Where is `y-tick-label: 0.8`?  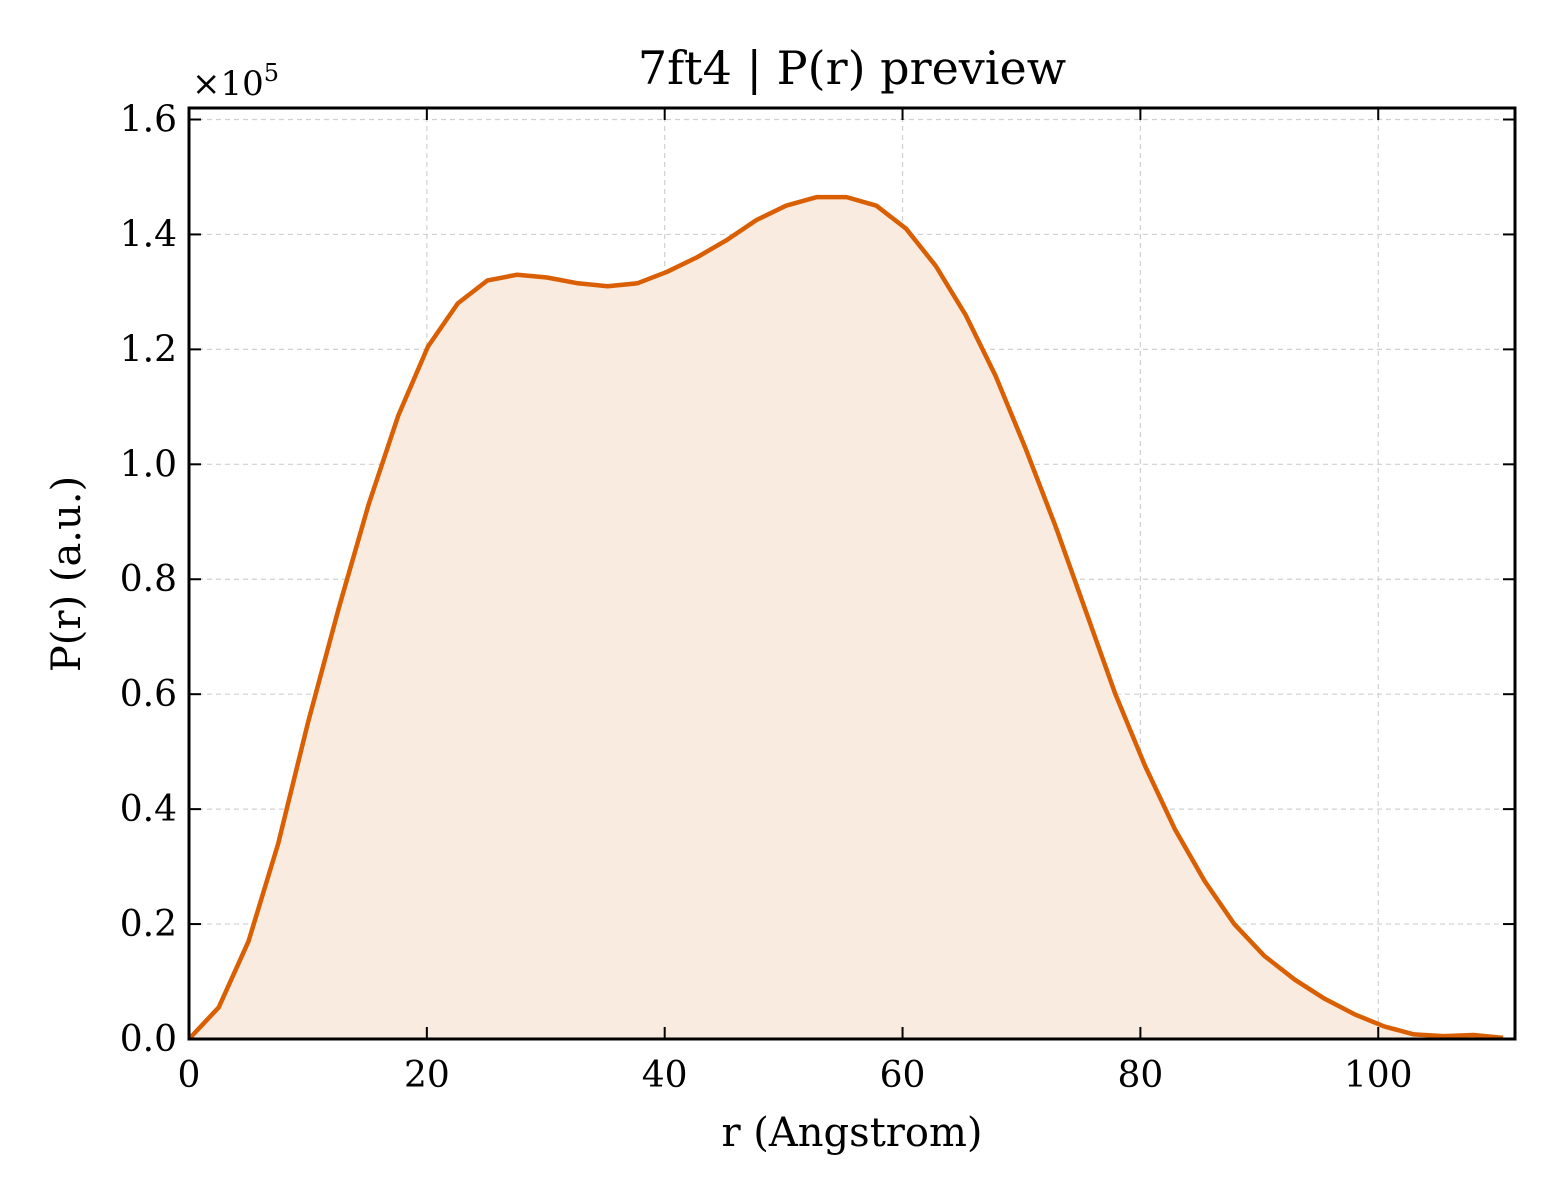
y-tick-label: 0.8 is located at coordinates (148, 579).